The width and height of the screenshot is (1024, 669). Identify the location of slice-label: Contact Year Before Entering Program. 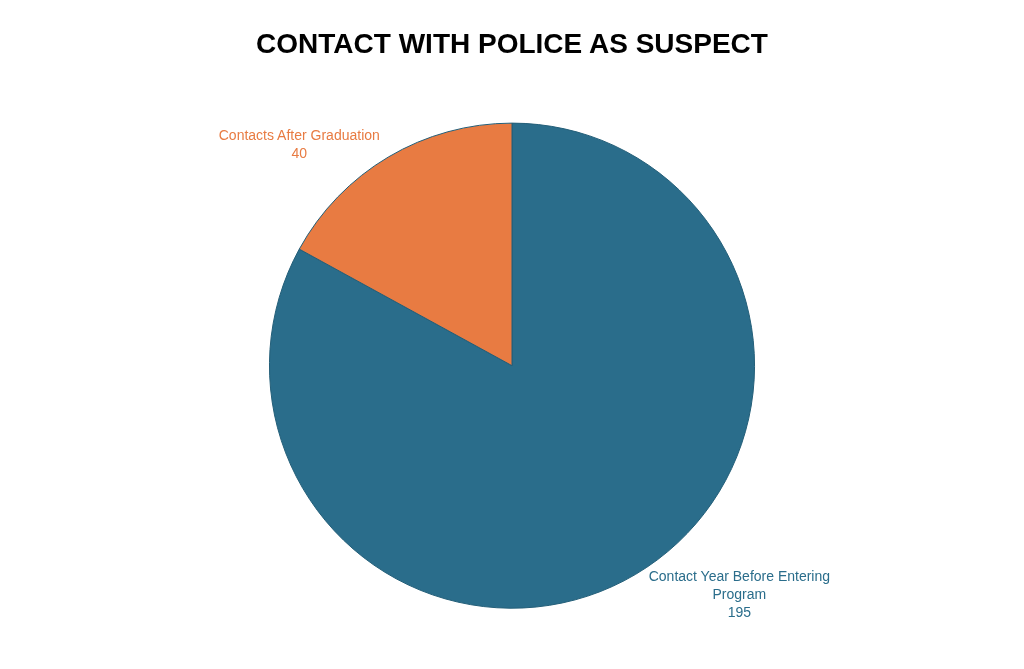
(739, 584).